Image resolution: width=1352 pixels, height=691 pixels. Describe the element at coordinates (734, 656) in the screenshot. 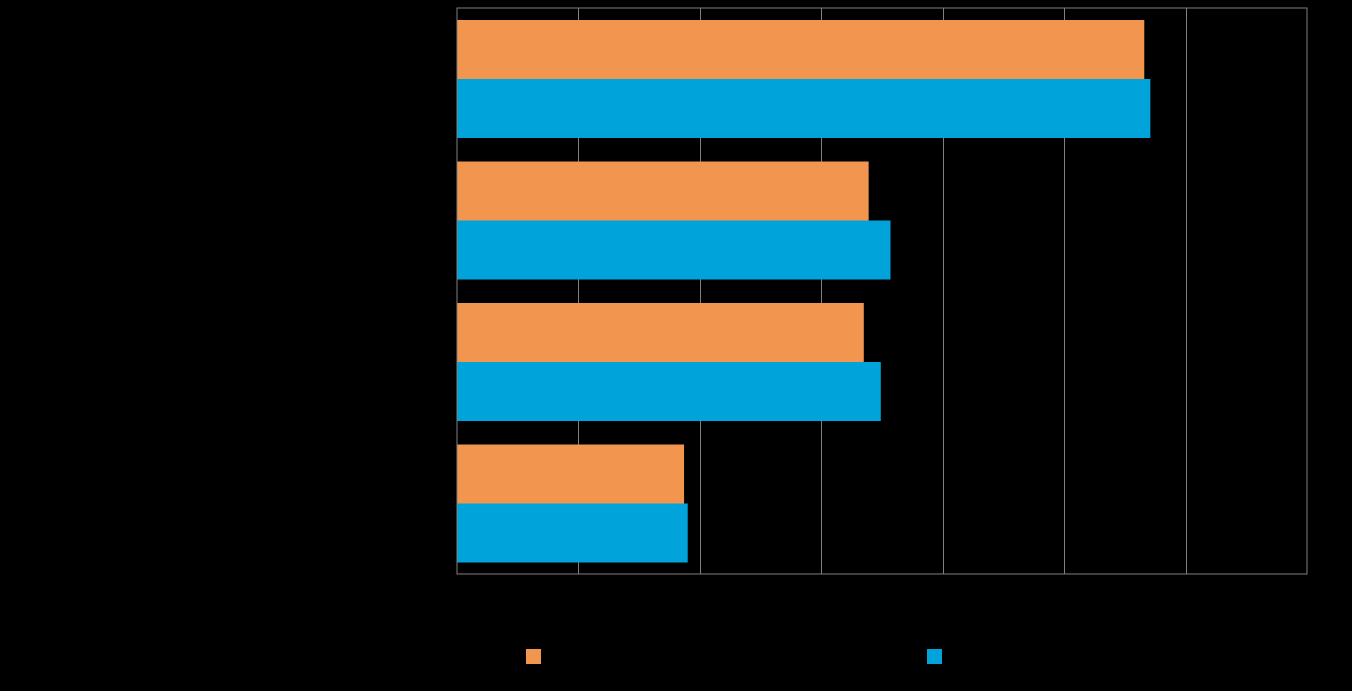

I see `legend` at that location.